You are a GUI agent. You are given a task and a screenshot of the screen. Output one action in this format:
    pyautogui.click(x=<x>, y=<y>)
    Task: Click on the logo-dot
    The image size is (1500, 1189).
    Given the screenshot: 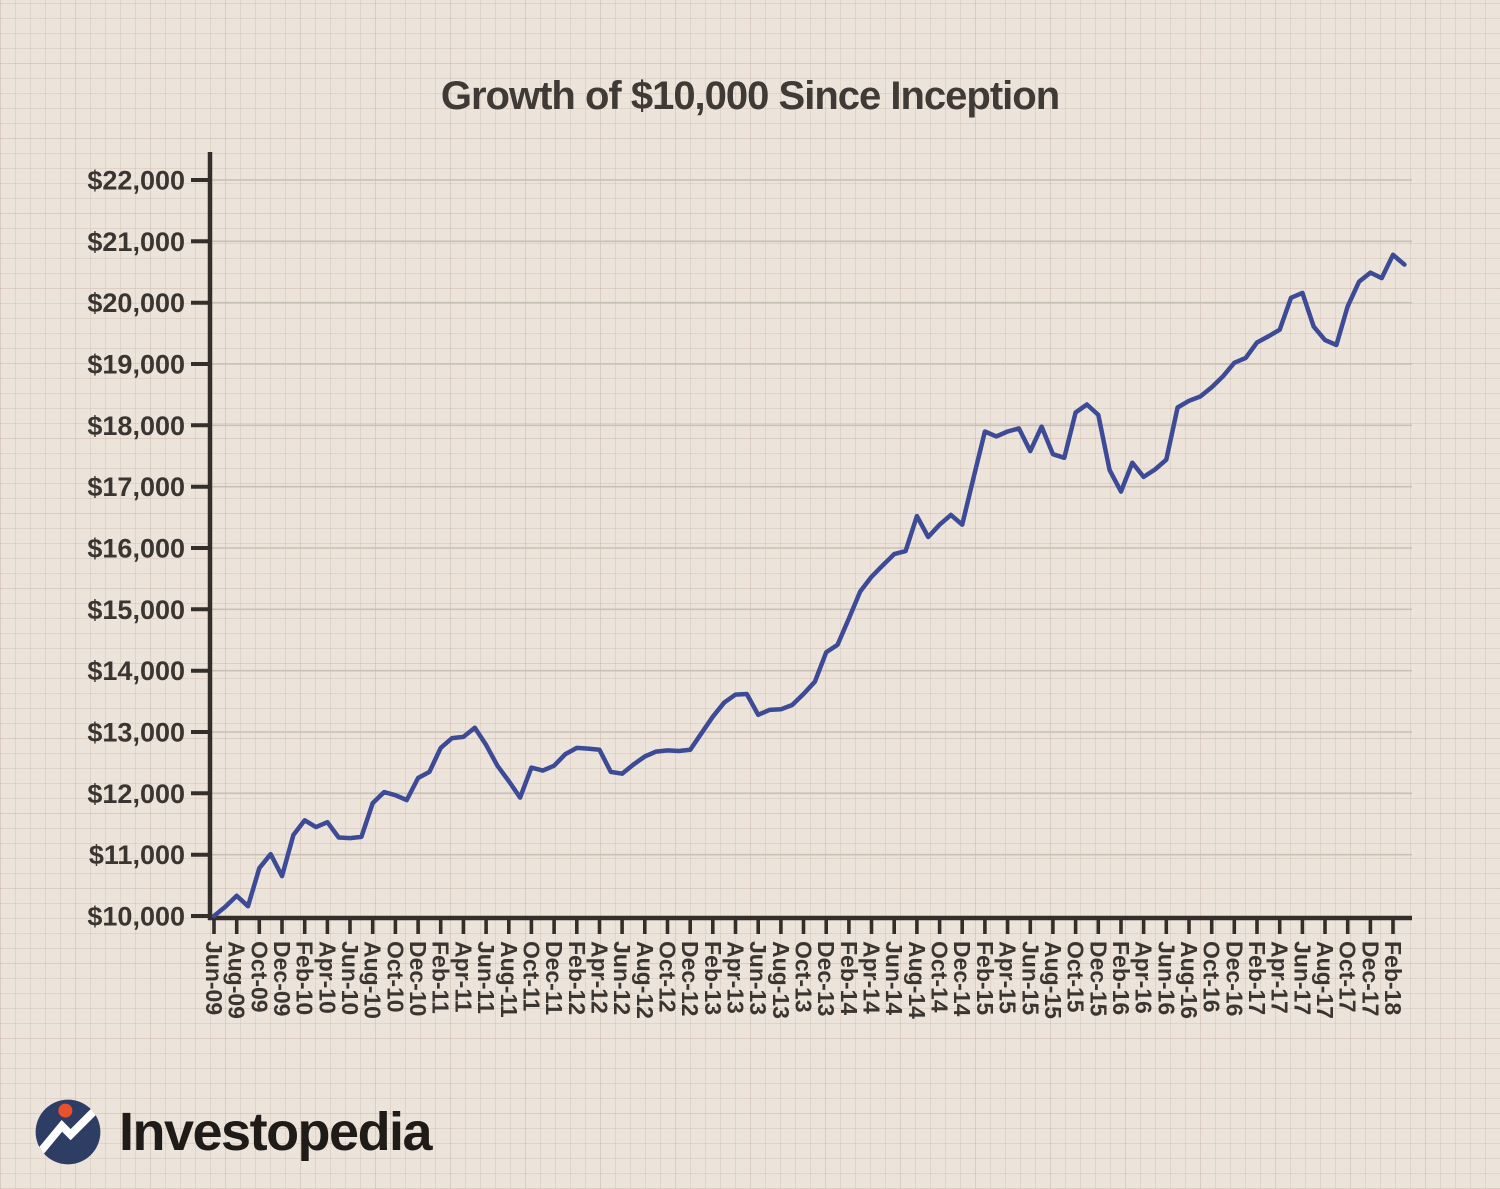 What is the action you would take?
    pyautogui.click(x=65, y=1110)
    